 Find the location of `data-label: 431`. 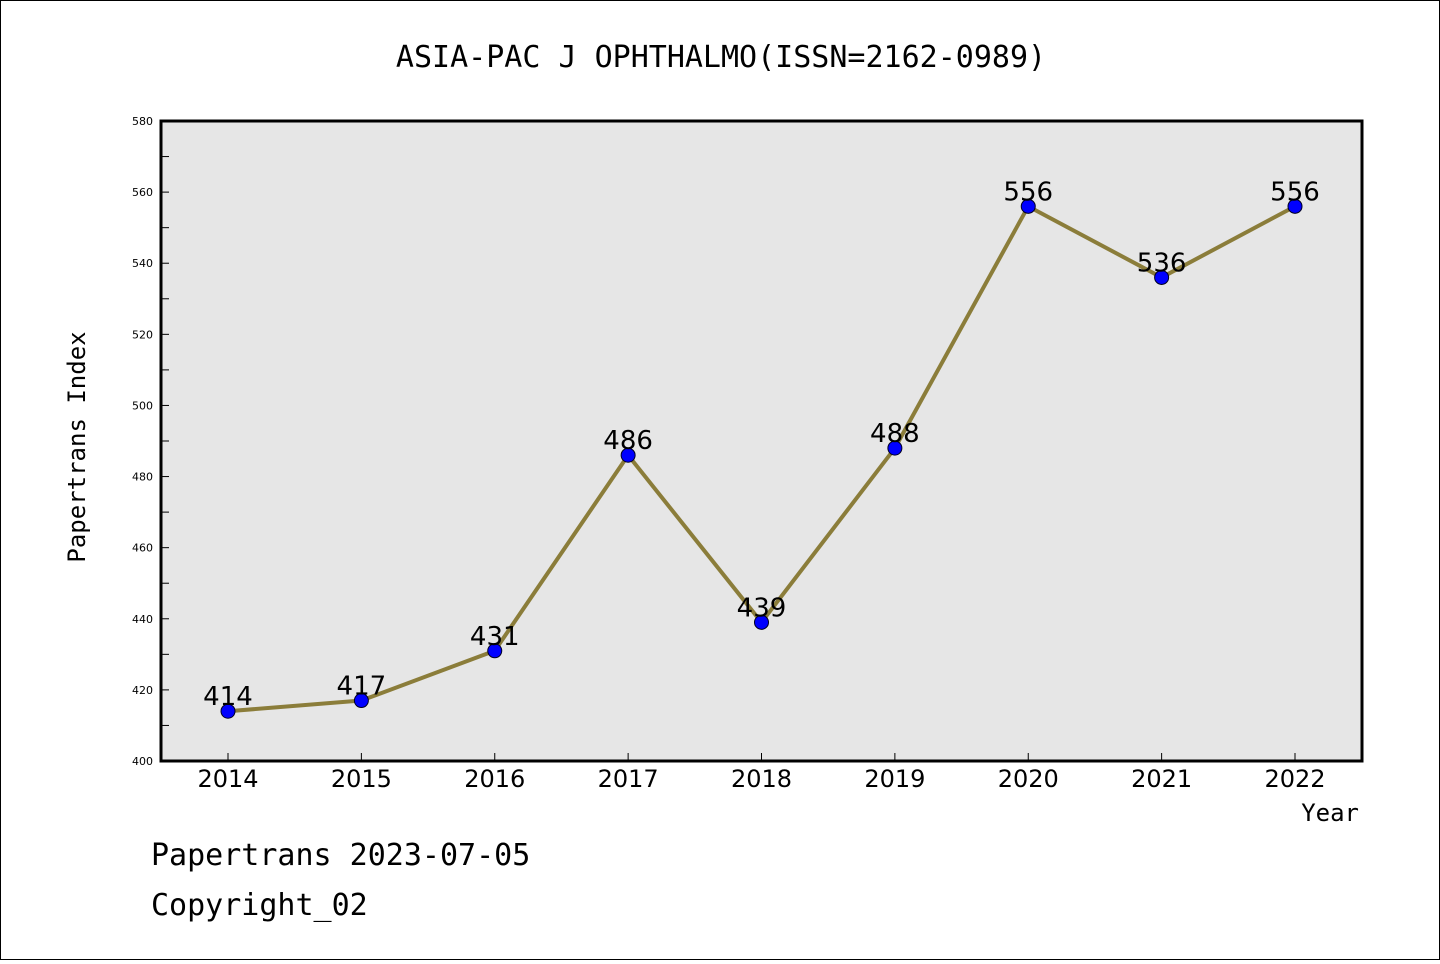

data-label: 431 is located at coordinates (495, 637).